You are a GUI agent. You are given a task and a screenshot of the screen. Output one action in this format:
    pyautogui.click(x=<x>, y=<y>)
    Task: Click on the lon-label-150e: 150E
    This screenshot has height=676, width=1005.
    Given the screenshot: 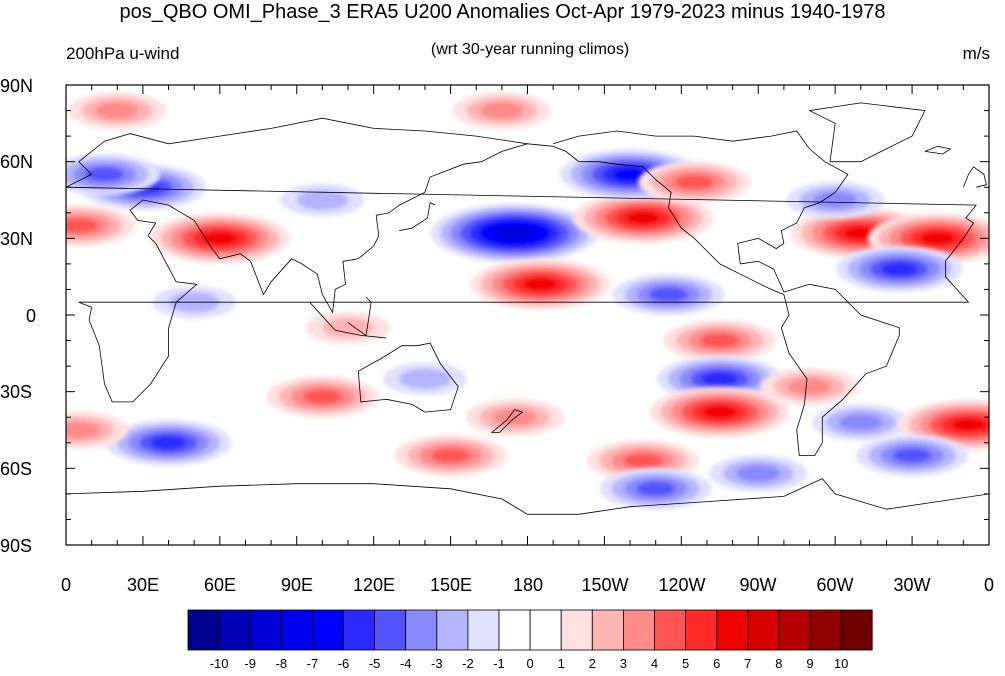 What is the action you would take?
    pyautogui.click(x=451, y=585)
    